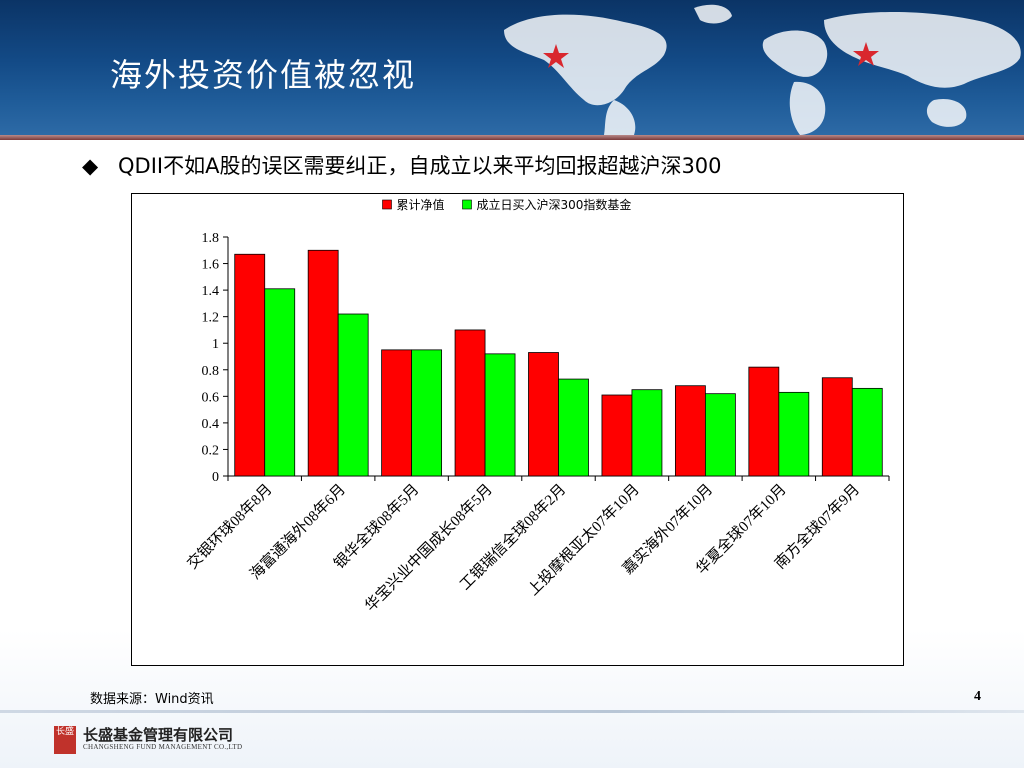 This screenshot has height=768, width=1024. I want to click on header-divider, so click(512, 137).